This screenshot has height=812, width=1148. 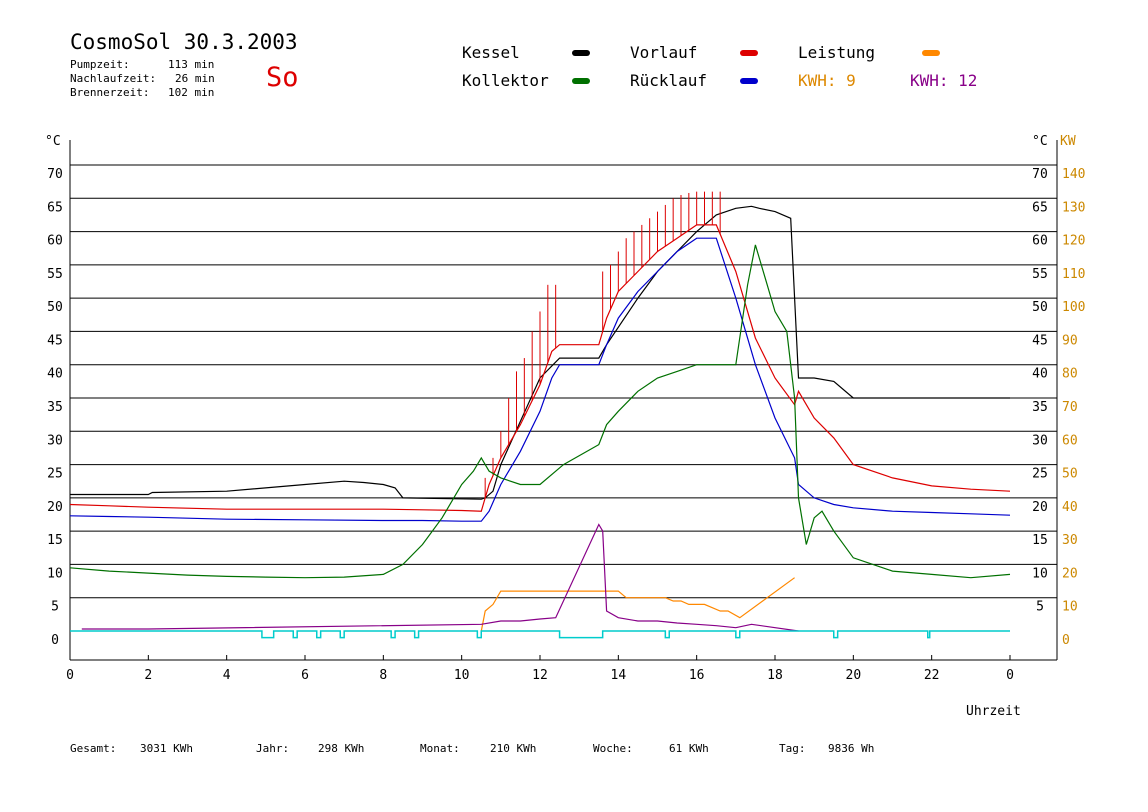 What do you see at coordinates (383, 675) in the screenshot?
I see `x-tick-label: 8` at bounding box center [383, 675].